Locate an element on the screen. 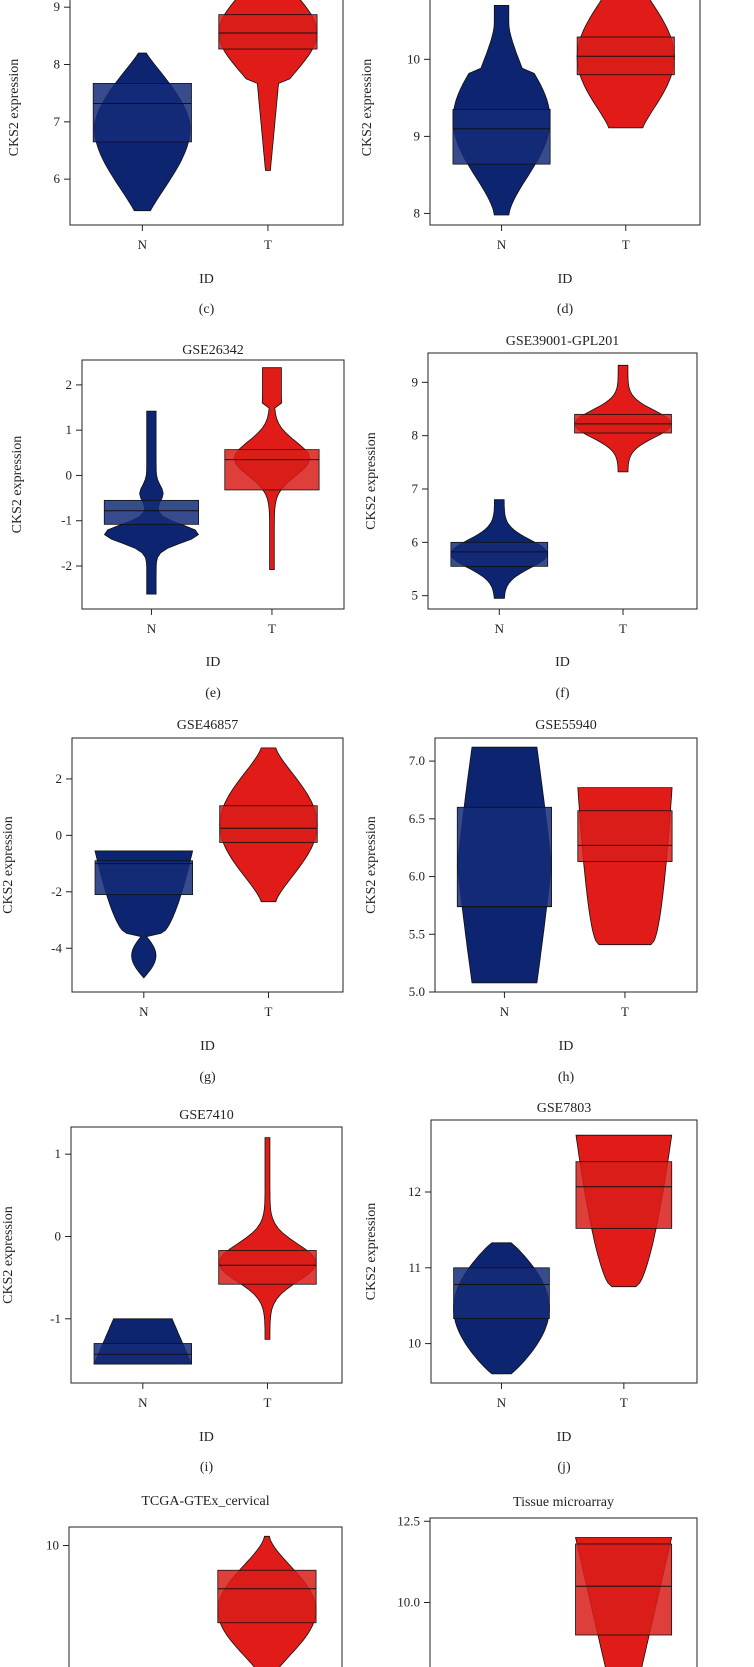 This screenshot has width=754, height=1667. y-tick-label: 5 is located at coordinates (415, 595).